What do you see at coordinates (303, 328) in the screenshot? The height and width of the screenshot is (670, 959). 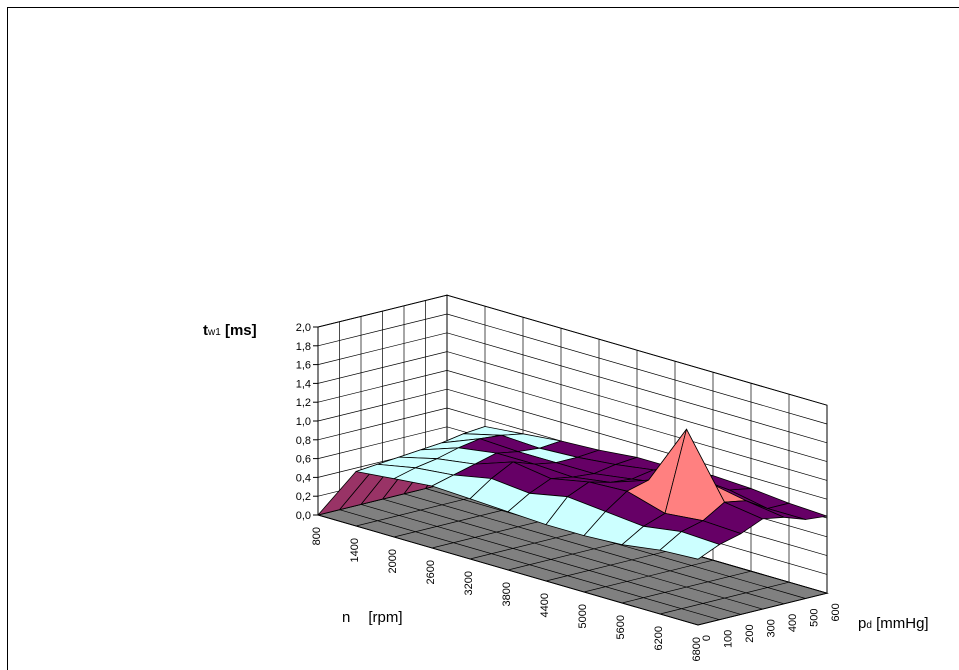 I see `z-tick-label: 2,0` at bounding box center [303, 328].